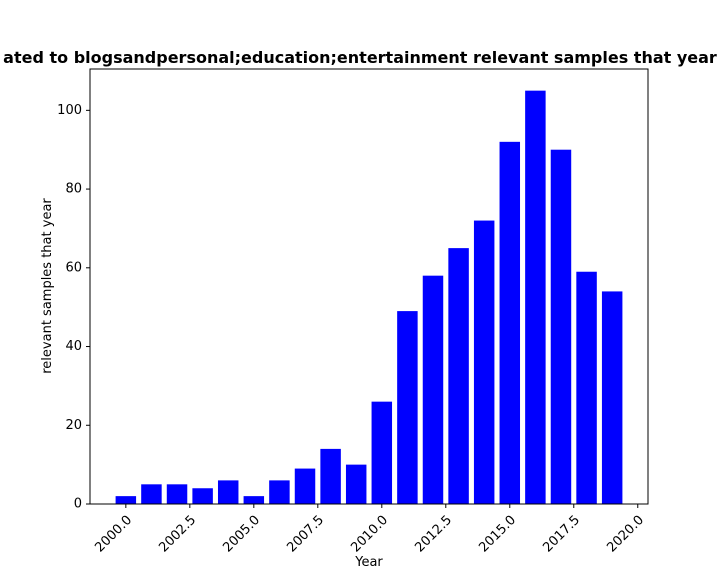 The image size is (720, 576). I want to click on x-tick-label: 2012.5, so click(433, 534).